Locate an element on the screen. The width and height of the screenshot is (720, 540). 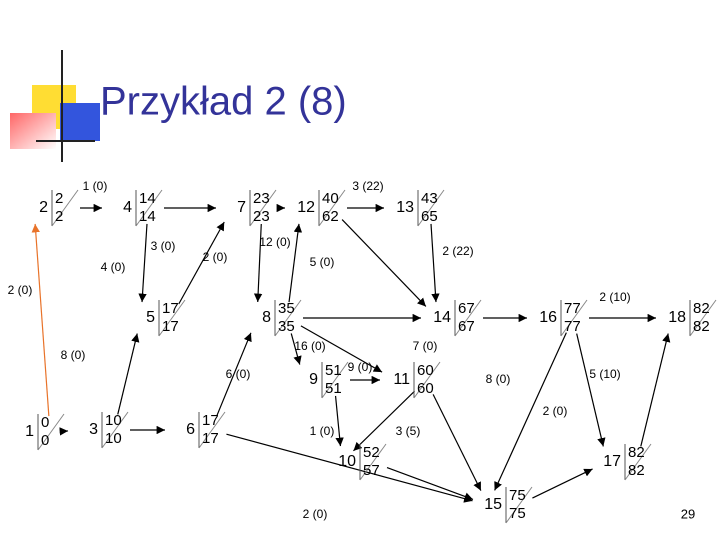
node-id: 3 is located at coordinates (93, 429).